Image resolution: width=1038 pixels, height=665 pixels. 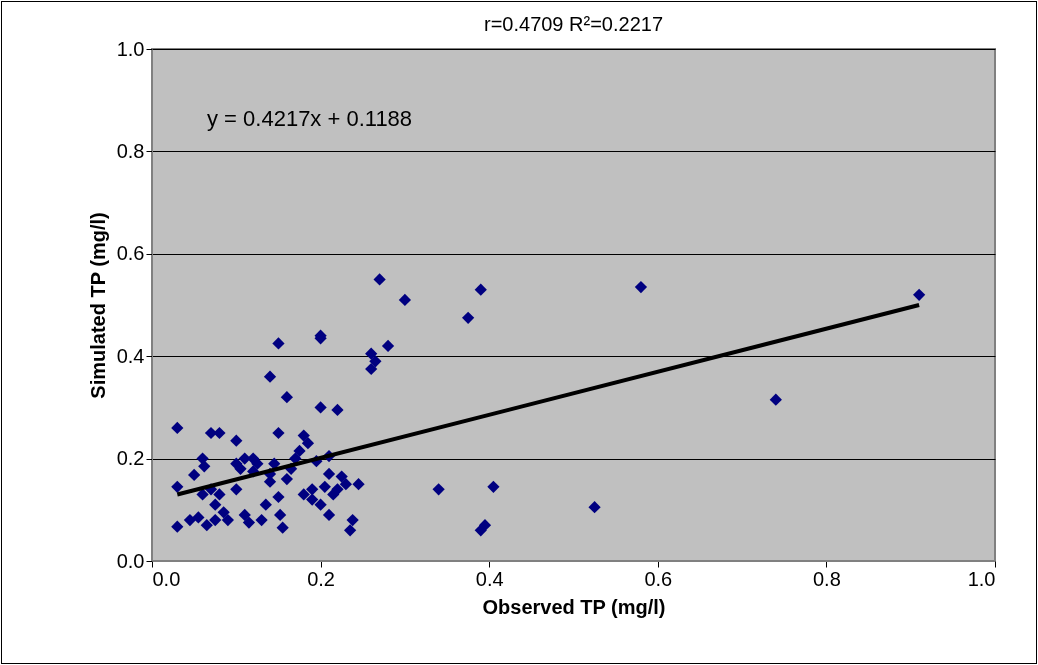 What do you see at coordinates (130, 150) in the screenshot?
I see `y-tick-label: 0.8` at bounding box center [130, 150].